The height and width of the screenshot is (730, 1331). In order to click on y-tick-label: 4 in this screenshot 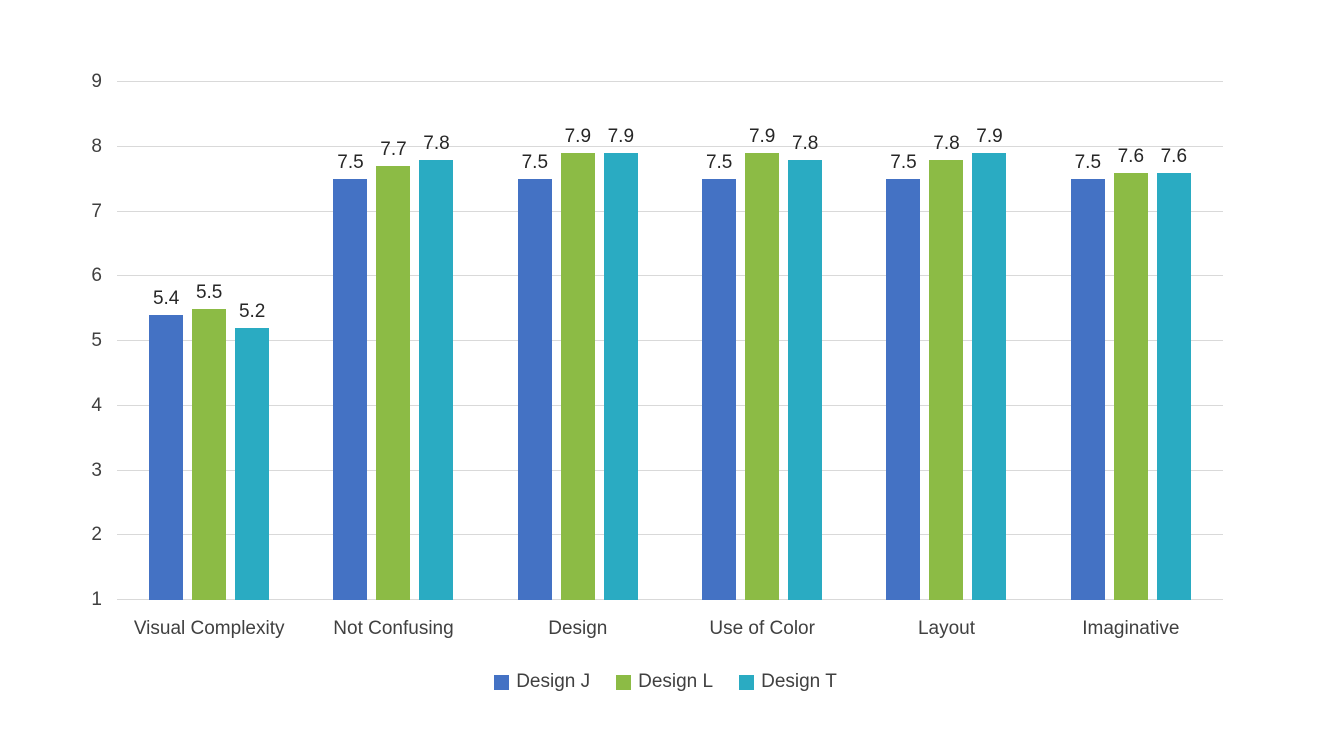, I will do `click(96, 405)`.